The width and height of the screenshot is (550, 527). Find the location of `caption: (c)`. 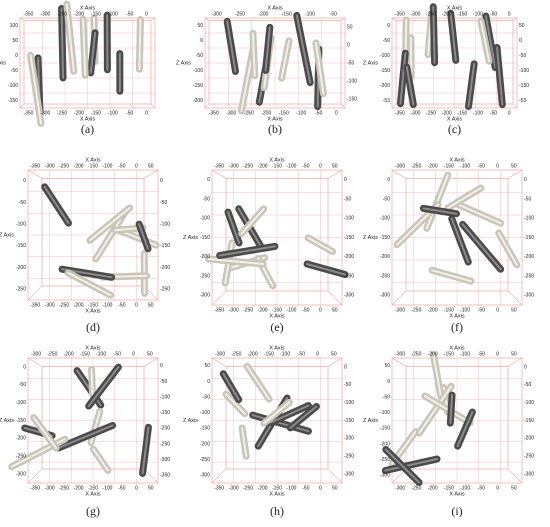

caption: (c) is located at coordinates (454, 129).